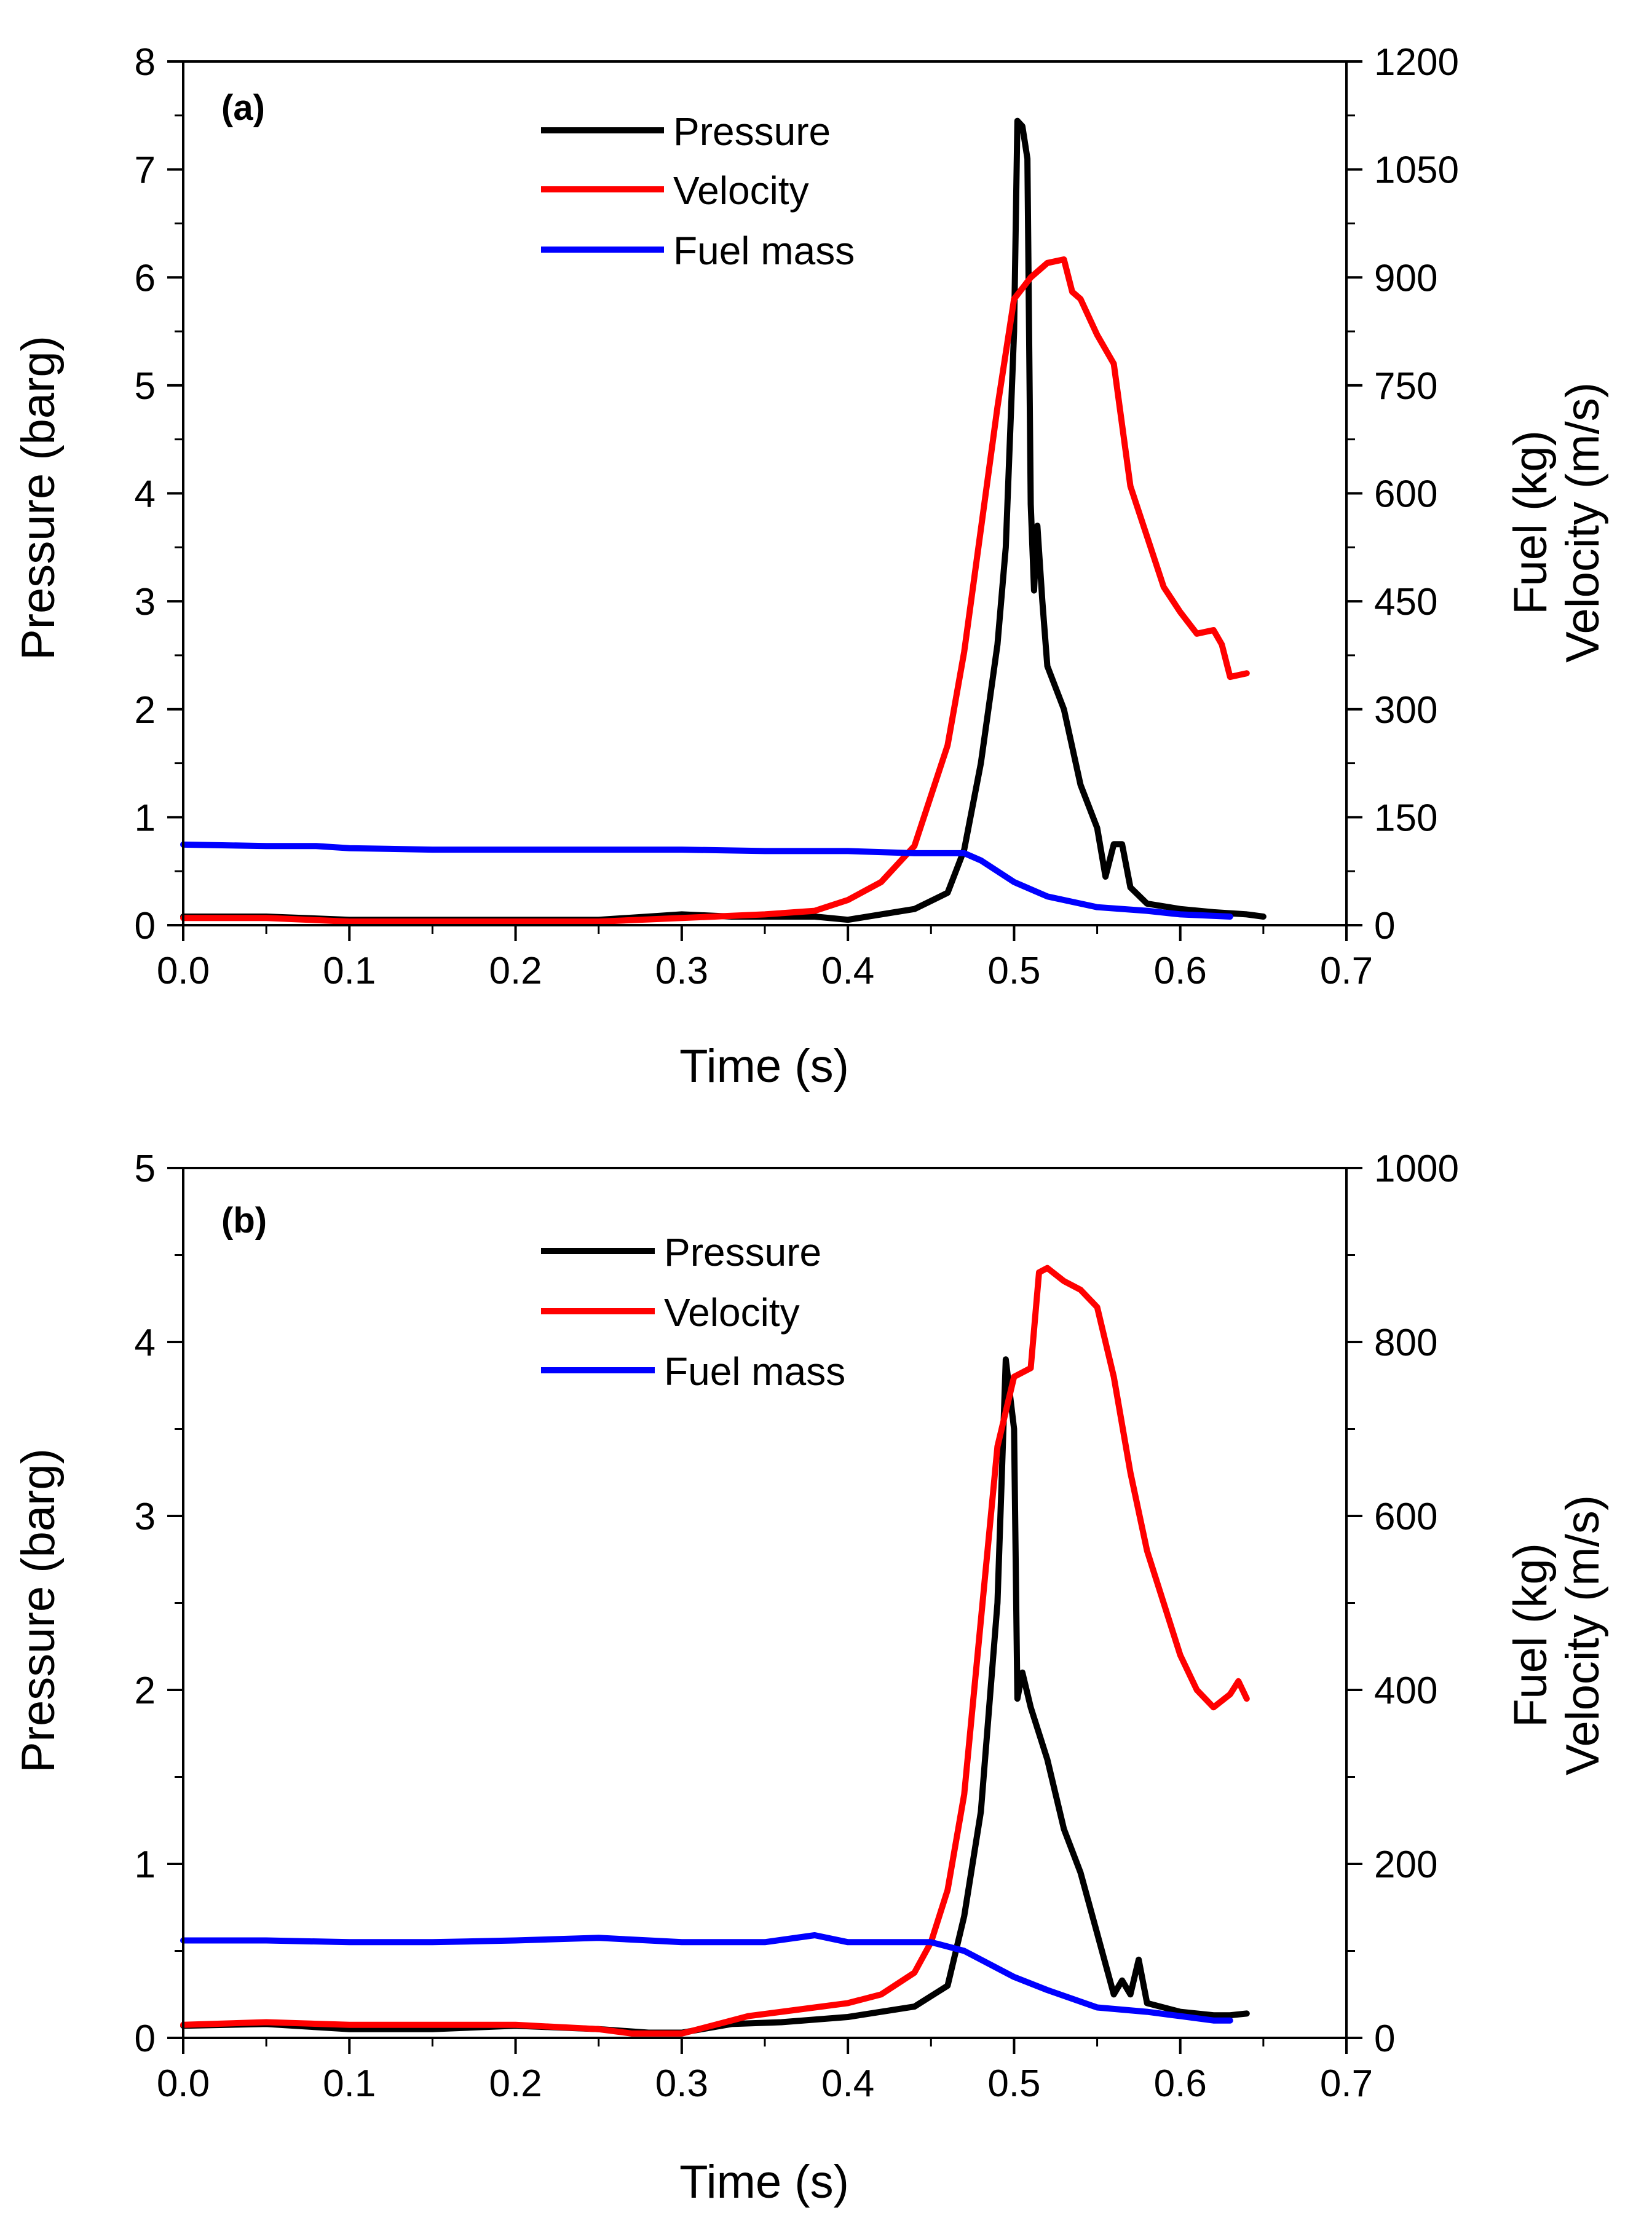 This screenshot has width=1652, height=2226. Describe the element at coordinates (1405, 1691) in the screenshot. I see `y2-tick-label: 400` at that location.